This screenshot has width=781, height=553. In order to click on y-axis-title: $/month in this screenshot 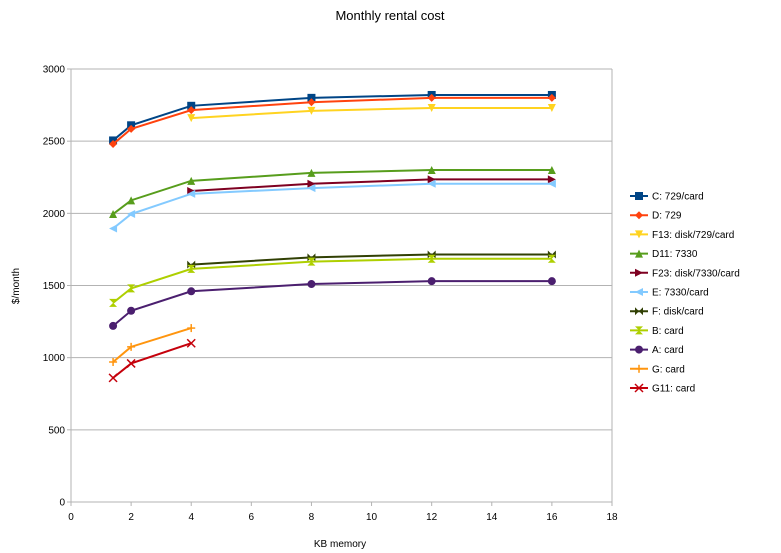, I will do `click(16, 286)`.